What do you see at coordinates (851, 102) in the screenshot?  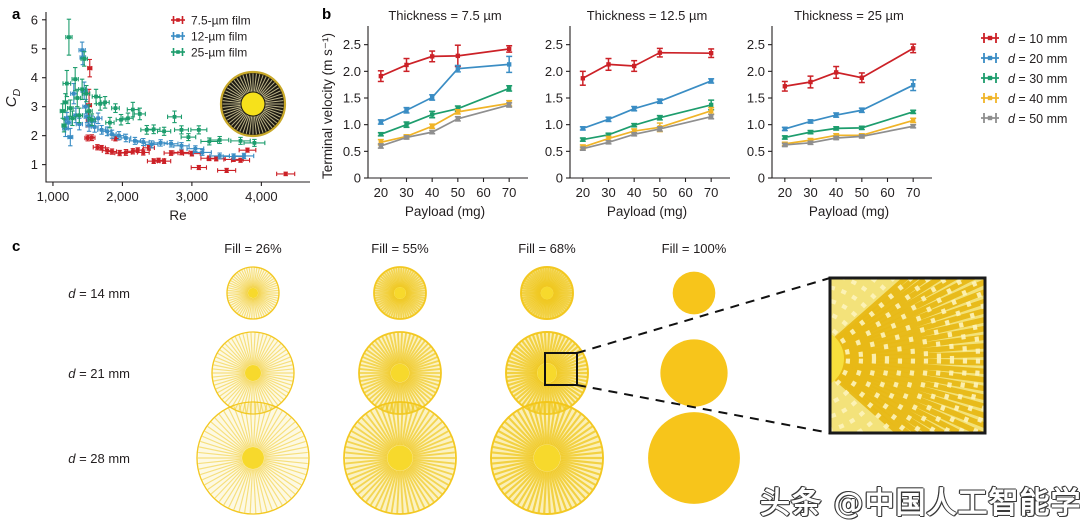 I see `panel-b-axes` at bounding box center [851, 102].